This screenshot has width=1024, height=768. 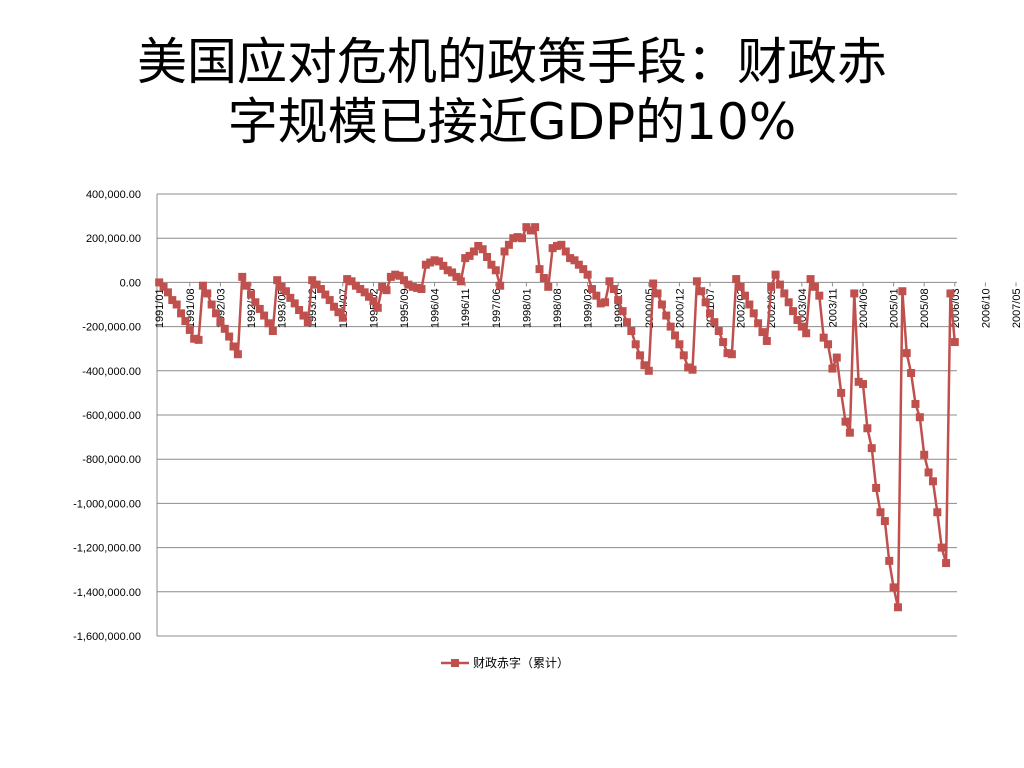 I want to click on legend-marker, so click(x=455, y=663).